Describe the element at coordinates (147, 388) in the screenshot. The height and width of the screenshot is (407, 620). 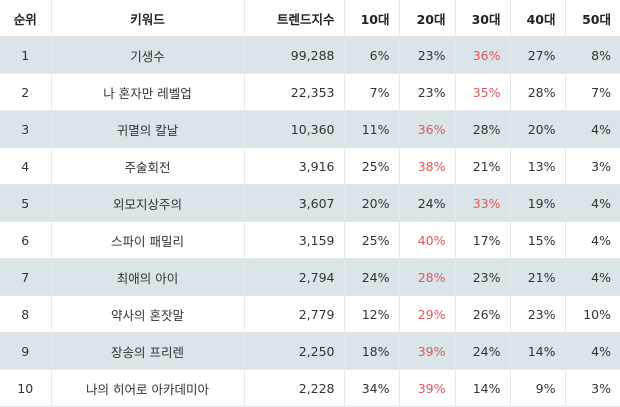
I see `keyword-cell: 나의 히어로 아카데미아` at that location.